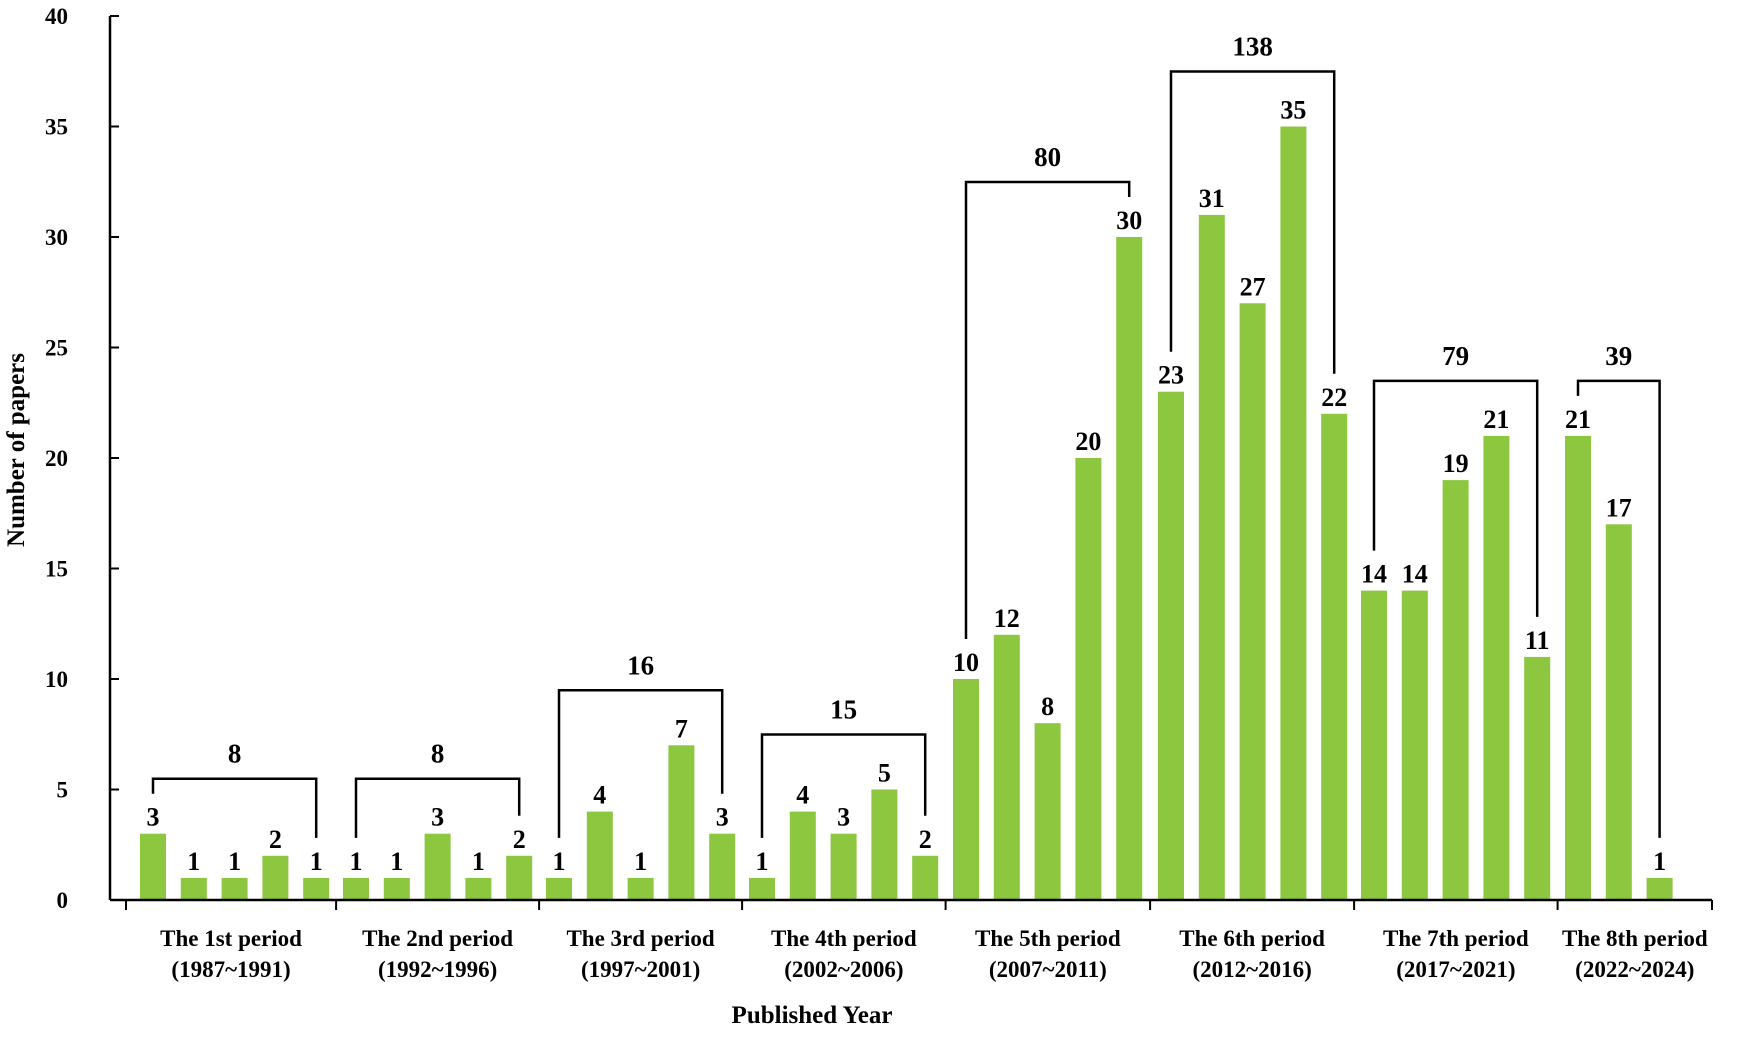 The height and width of the screenshot is (1042, 1764). Describe the element at coordinates (1088, 441) in the screenshot. I see `bar-value-label: 20` at that location.